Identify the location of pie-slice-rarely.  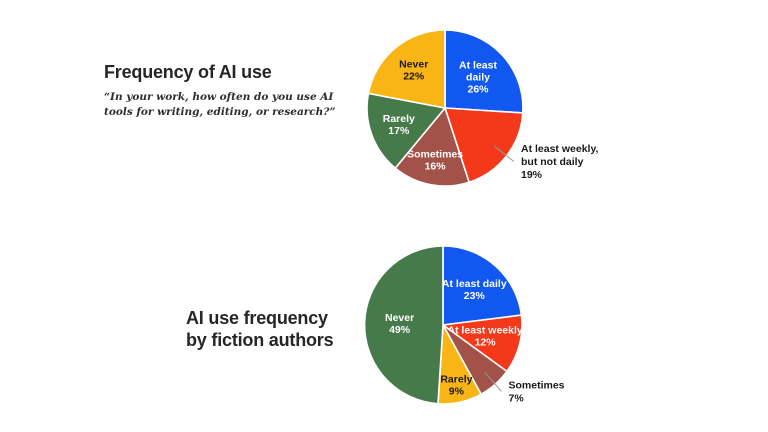
(406, 130).